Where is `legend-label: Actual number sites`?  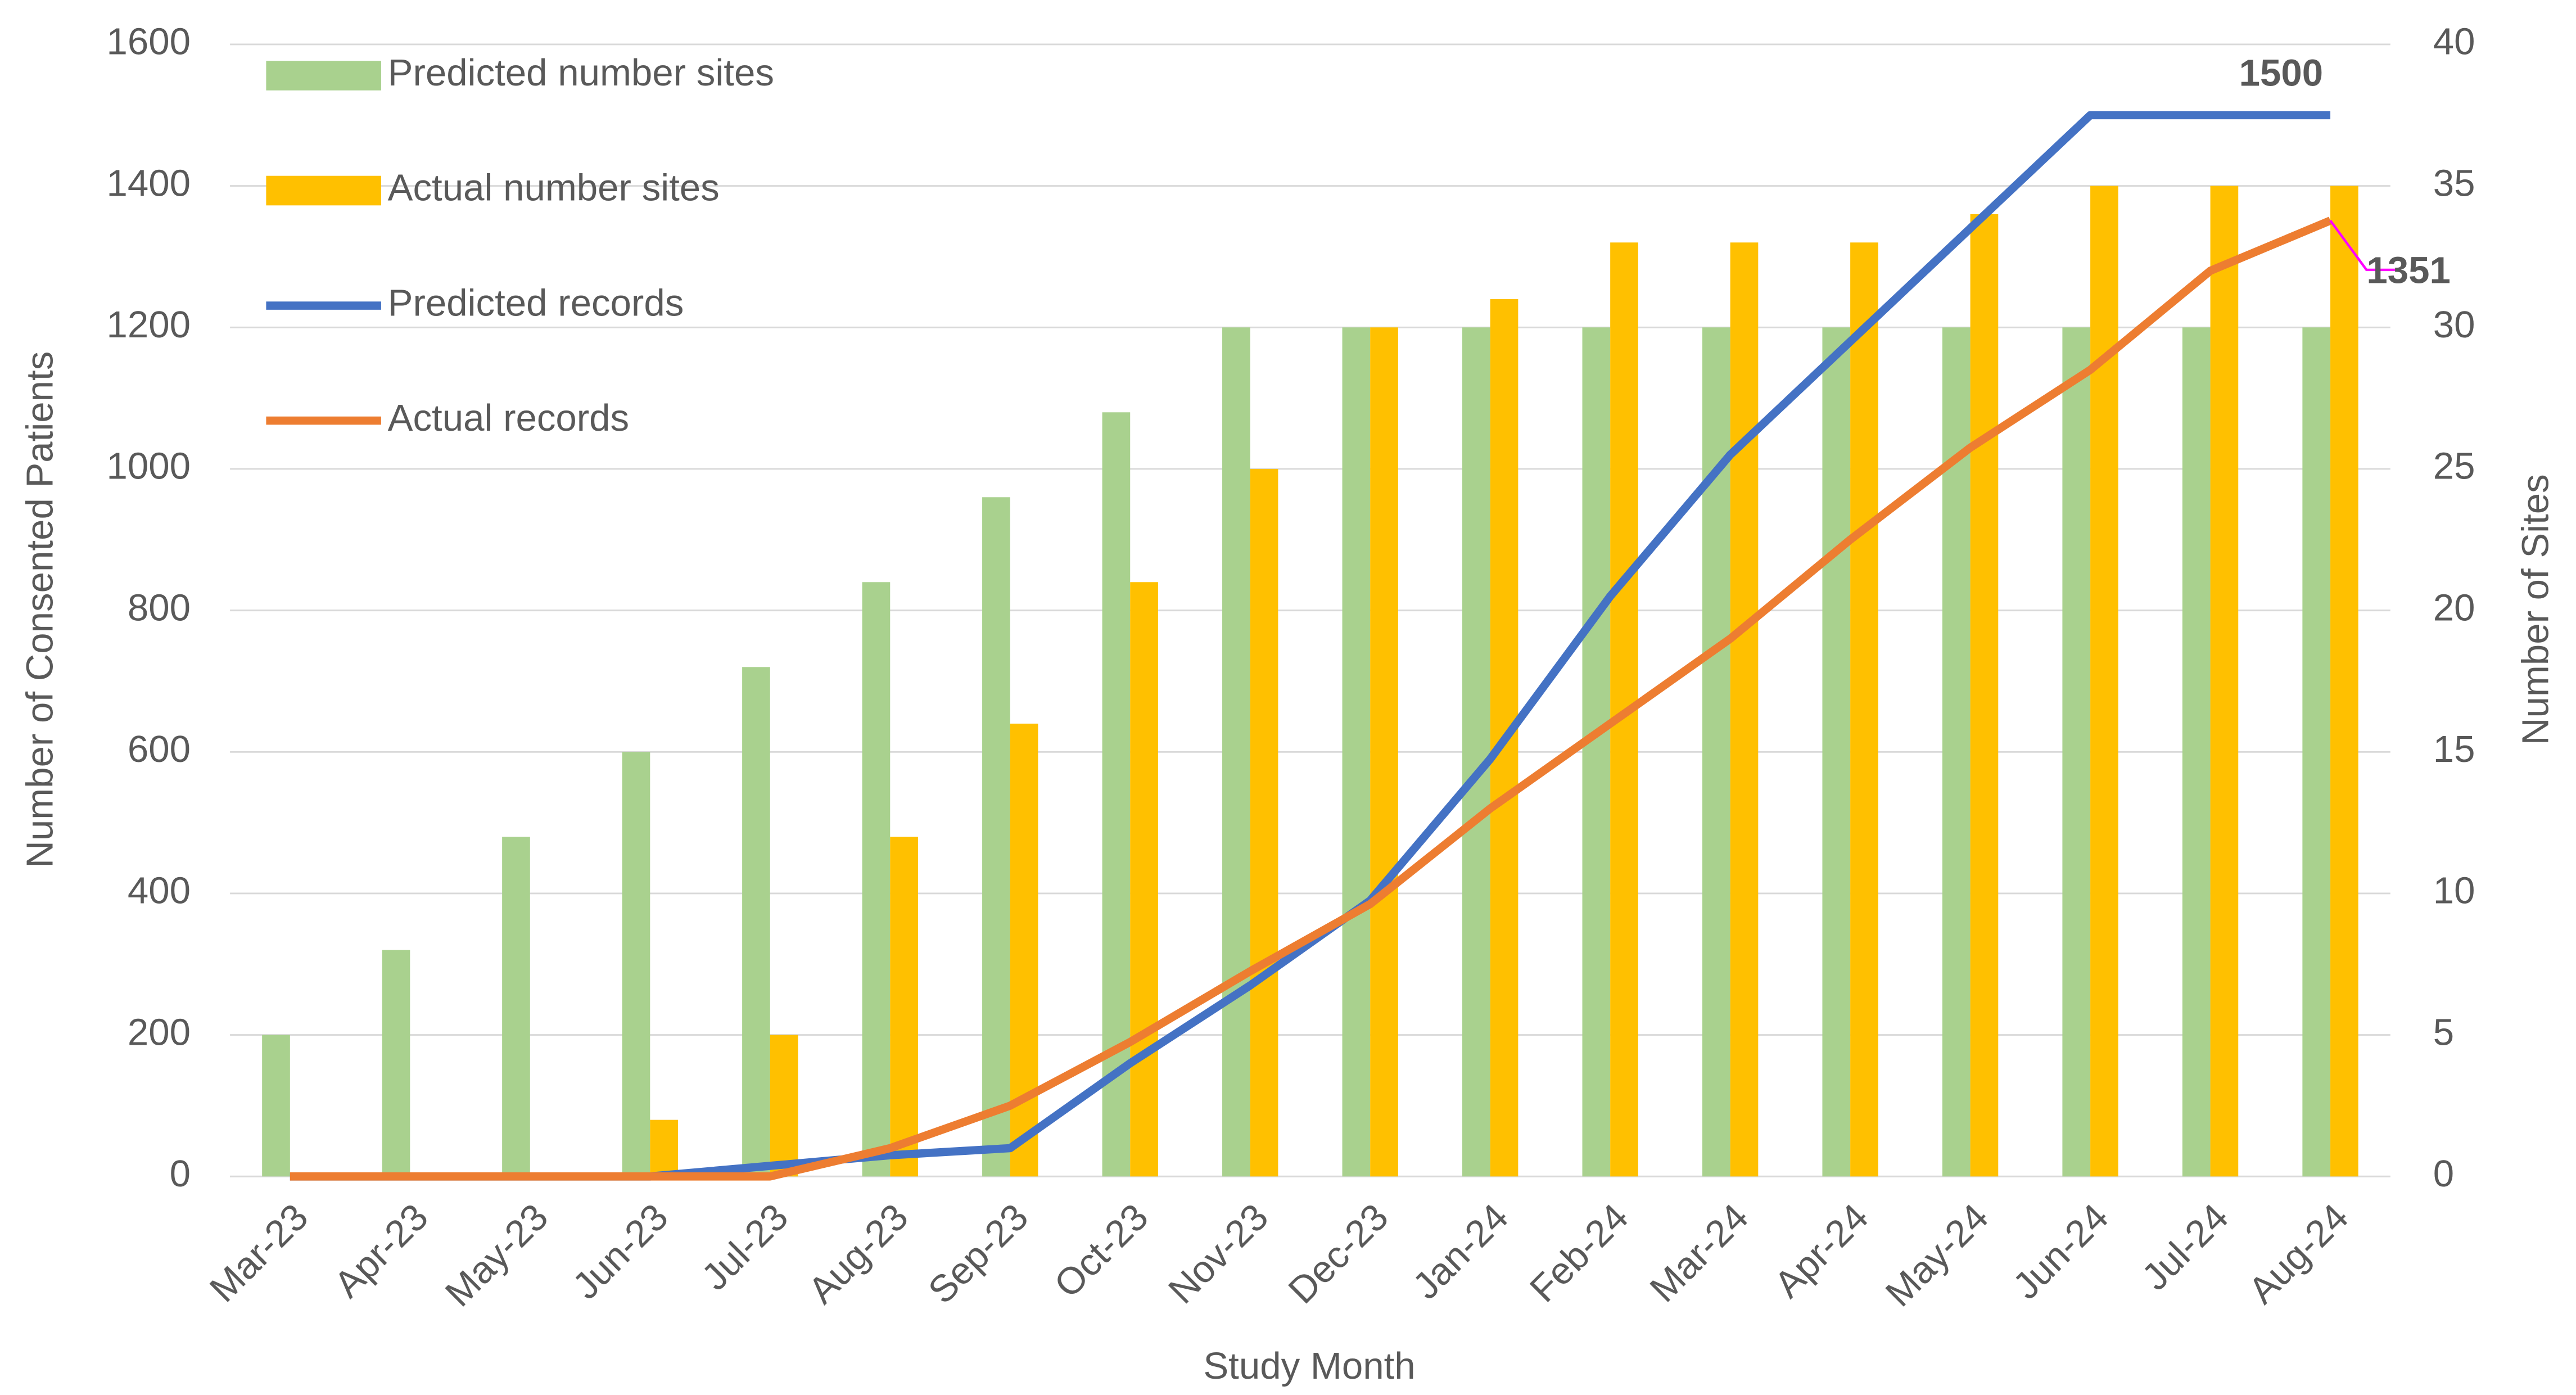 legend-label: Actual number sites is located at coordinates (554, 188).